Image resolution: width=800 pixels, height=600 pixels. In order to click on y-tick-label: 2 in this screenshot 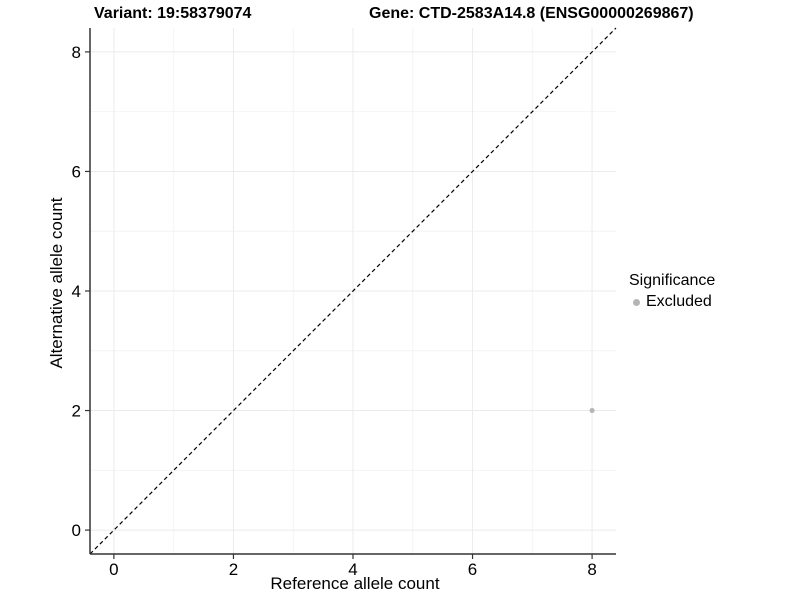, I will do `click(76, 411)`.